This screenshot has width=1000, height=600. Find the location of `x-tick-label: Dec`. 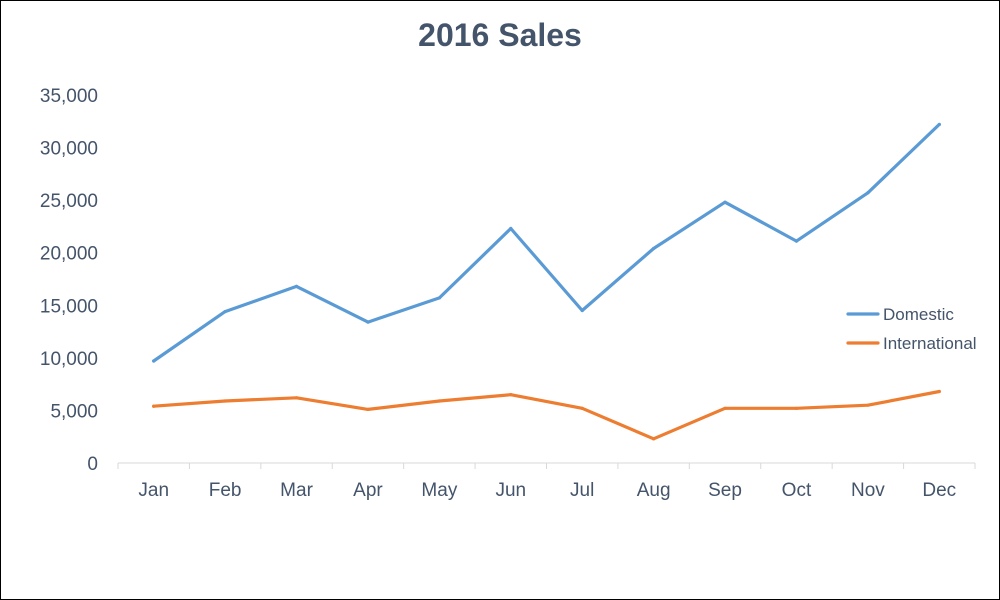

x-tick-label: Dec is located at coordinates (939, 490).